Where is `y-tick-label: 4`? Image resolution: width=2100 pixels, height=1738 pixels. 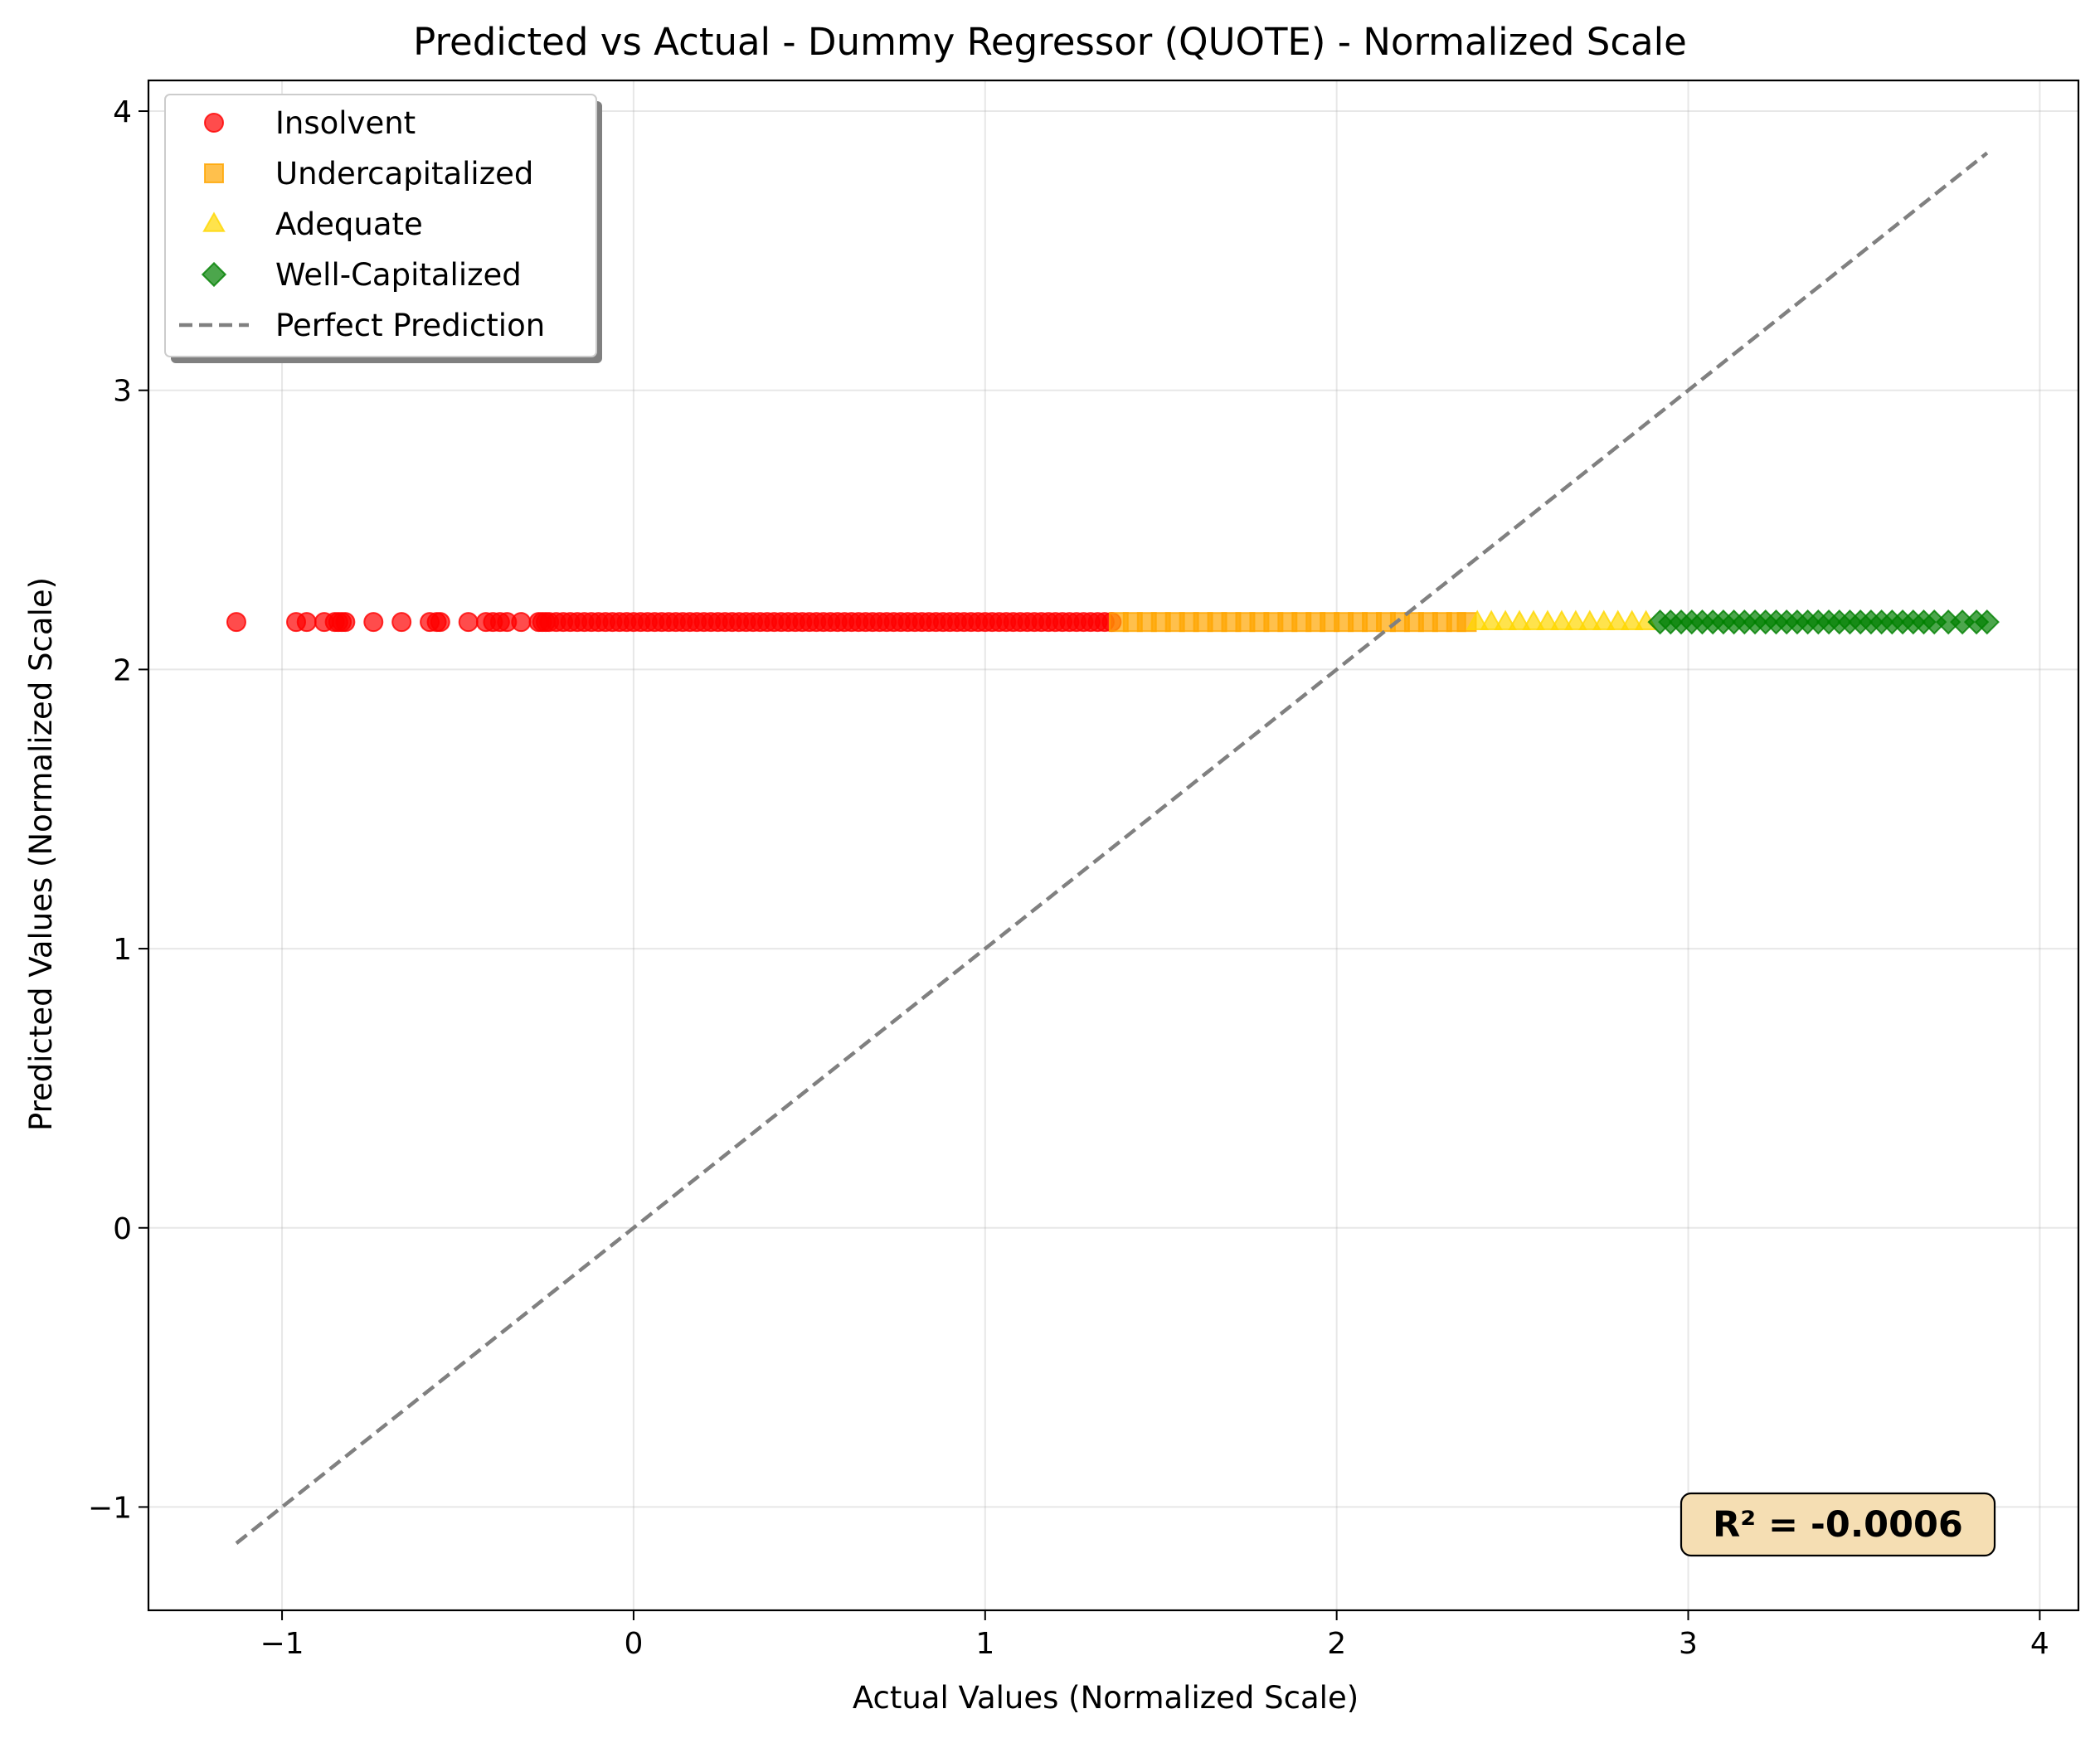 y-tick-label: 4 is located at coordinates (123, 112).